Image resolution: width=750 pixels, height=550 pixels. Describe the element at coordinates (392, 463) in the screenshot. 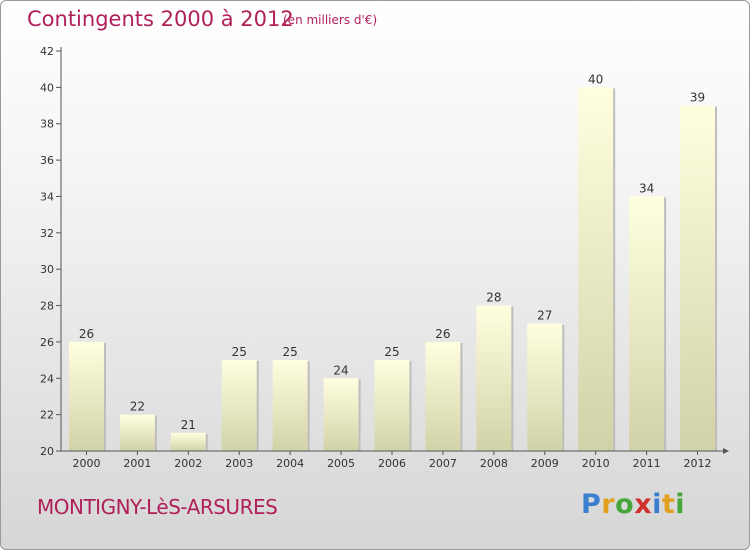

I see `x-tick-label: 2006` at that location.